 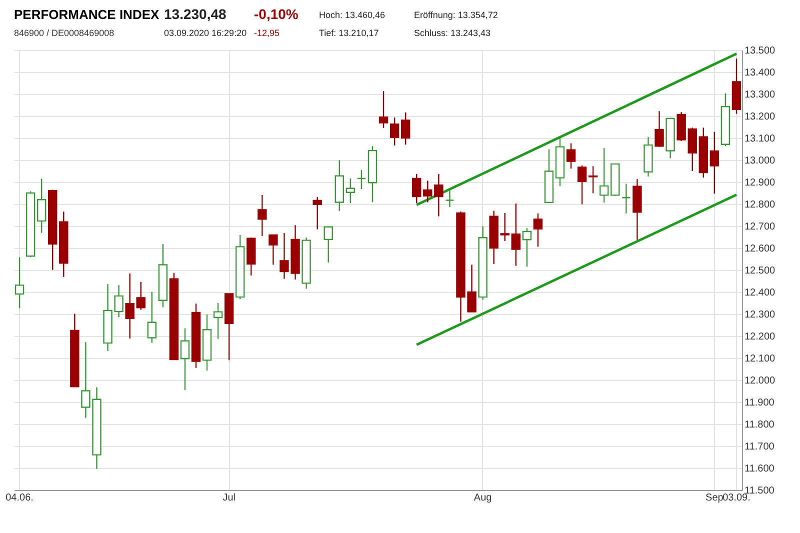 What do you see at coordinates (760, 359) in the screenshot?
I see `y-tick-label: 12.100` at bounding box center [760, 359].